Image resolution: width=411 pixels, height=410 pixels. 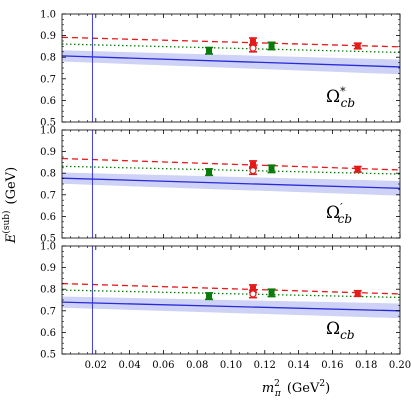 What do you see at coordinates (327, 388) in the screenshot?
I see `x-label-unit-close: )` at bounding box center [327, 388].